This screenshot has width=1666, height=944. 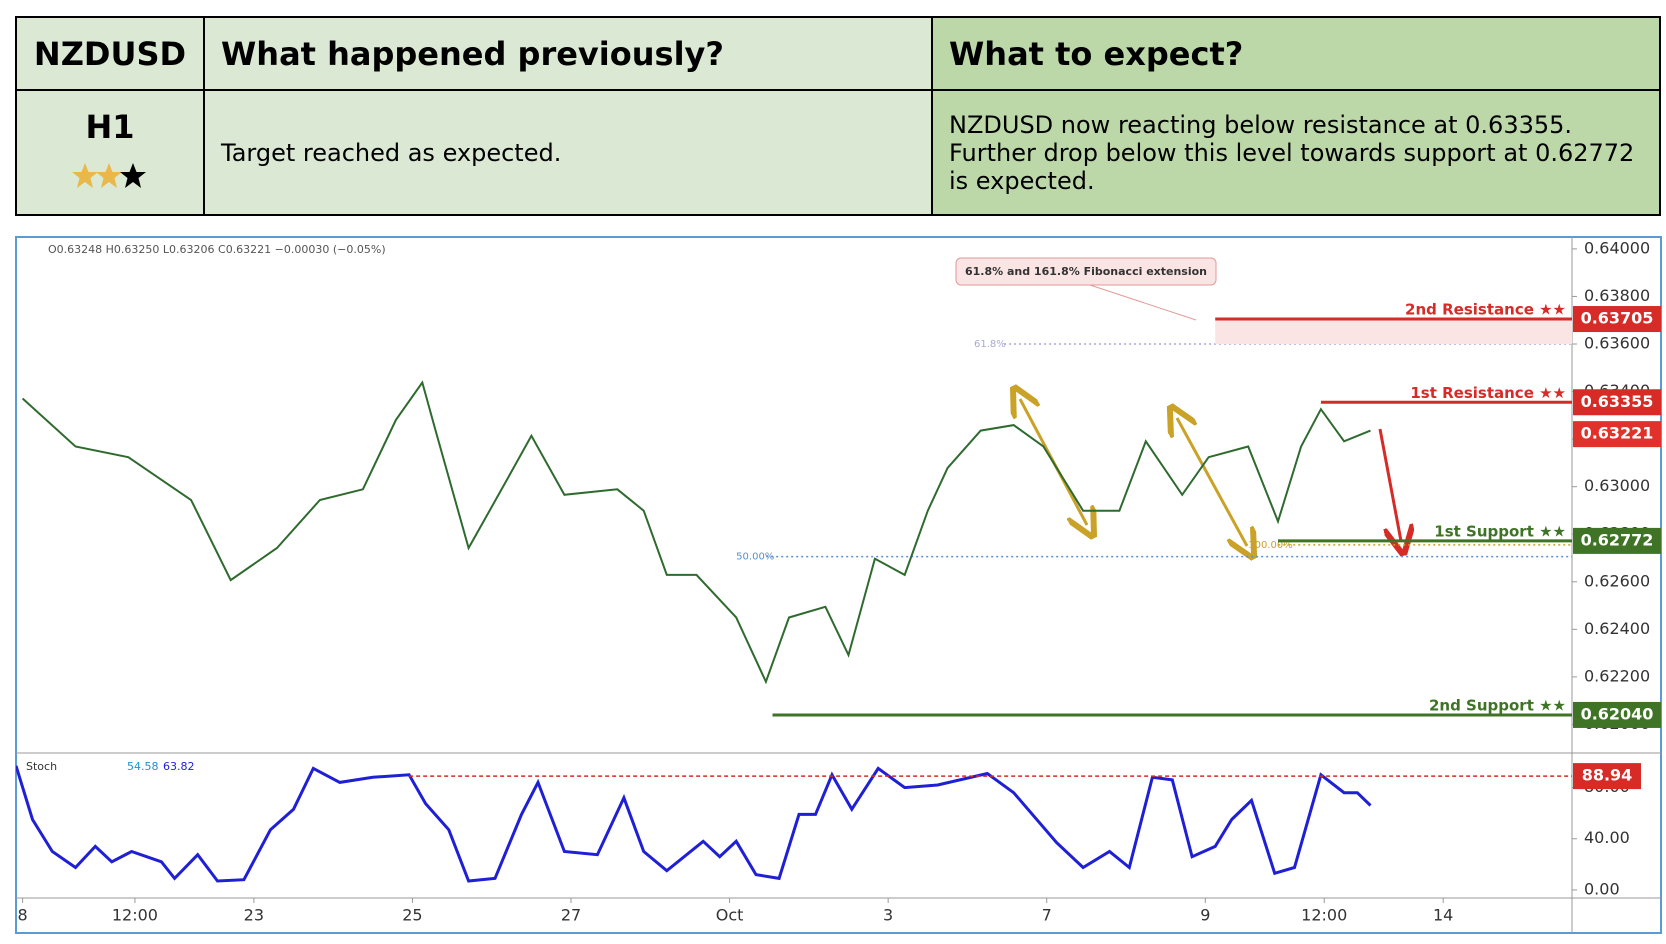 I want to click on stars, so click(x=109, y=175).